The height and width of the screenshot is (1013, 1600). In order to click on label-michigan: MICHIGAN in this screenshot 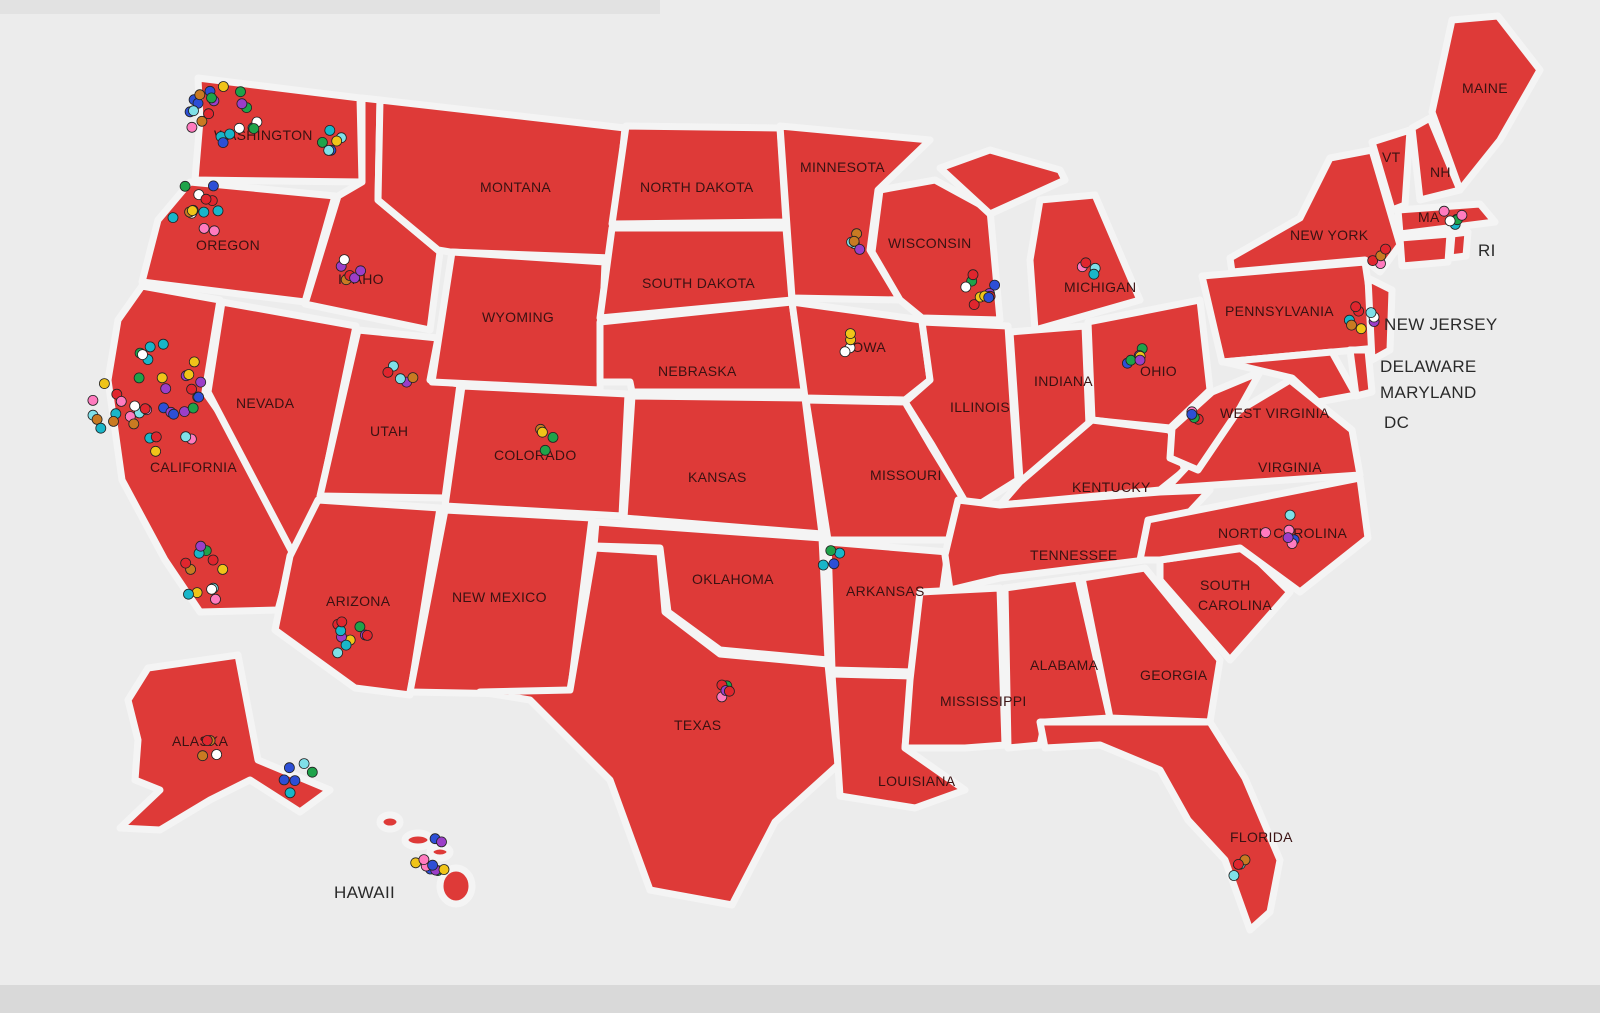, I will do `click(1100, 287)`.